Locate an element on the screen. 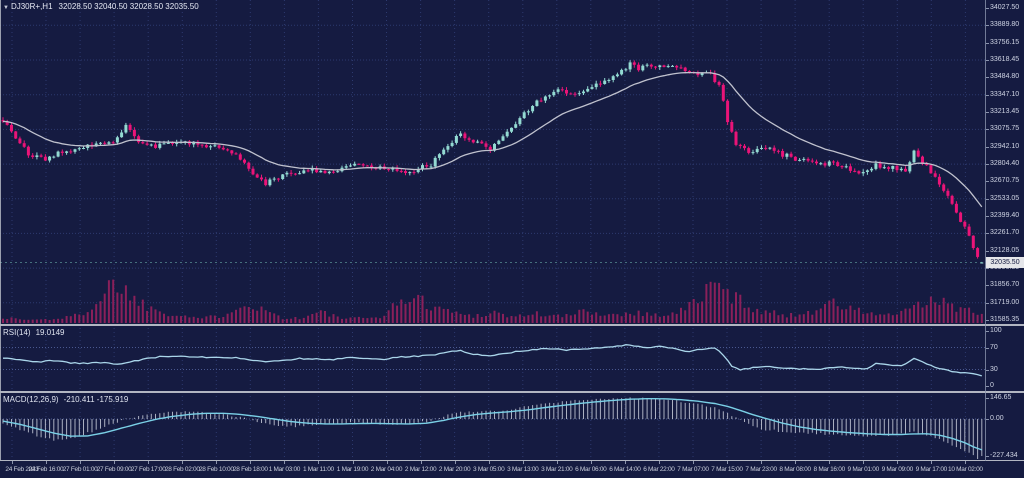  price-axis-label: 33756.15 is located at coordinates (1002, 42).